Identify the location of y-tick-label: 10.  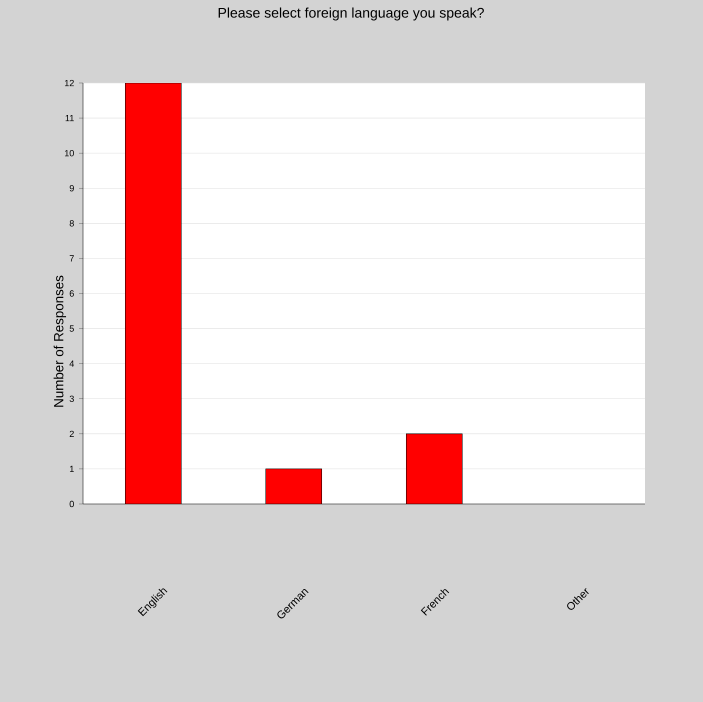
(69, 153).